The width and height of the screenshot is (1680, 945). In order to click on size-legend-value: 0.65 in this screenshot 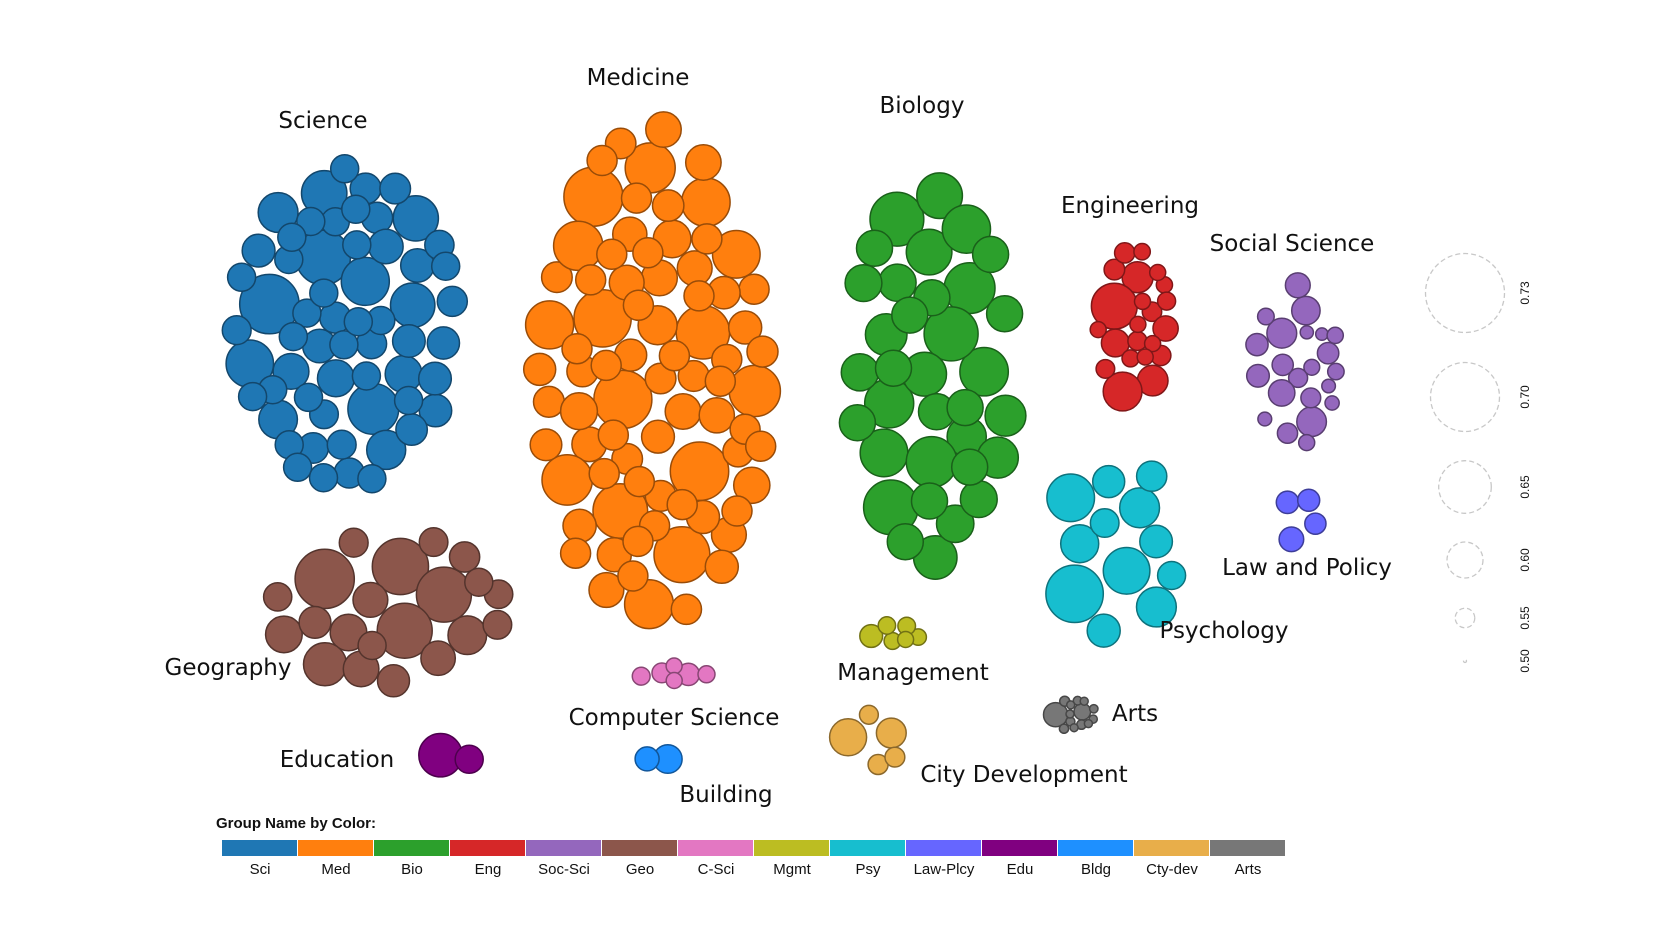, I will do `click(1525, 487)`.